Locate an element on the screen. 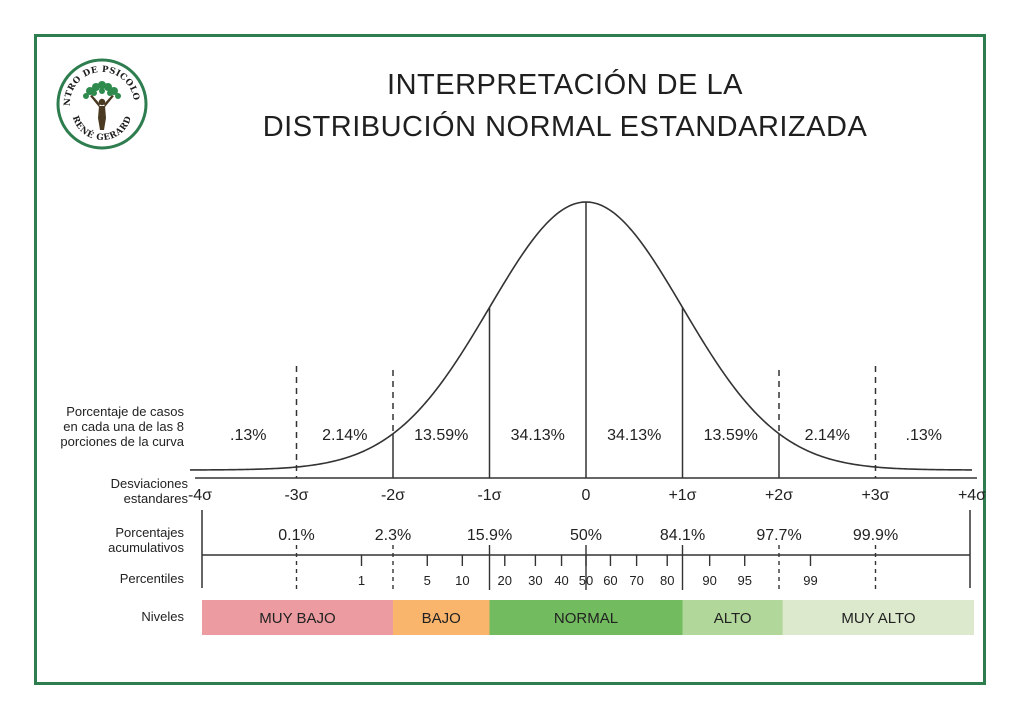 This screenshot has width=1024, height=724. sd-tick-label-6: +2σ is located at coordinates (779, 495).